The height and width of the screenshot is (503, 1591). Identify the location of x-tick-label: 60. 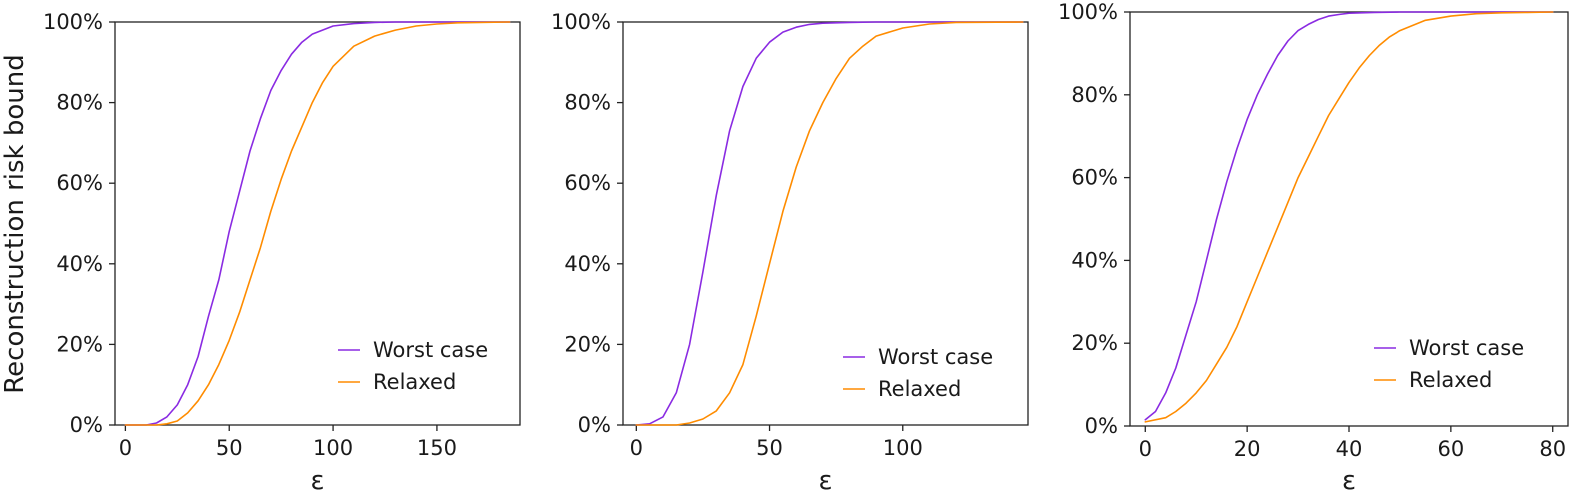
(1450, 449).